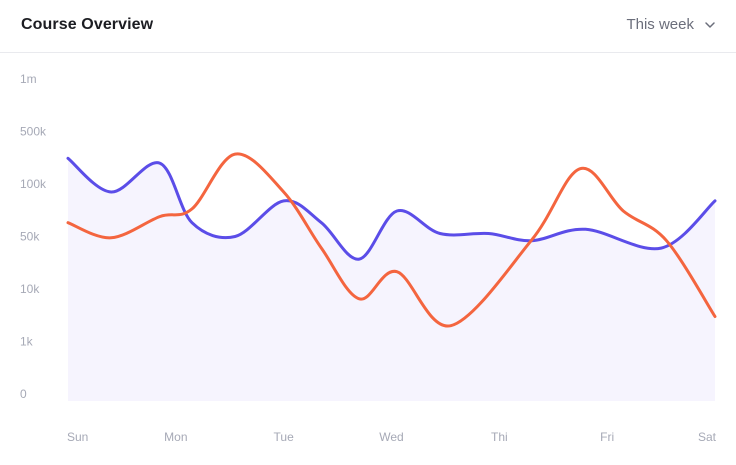 The image size is (736, 465). I want to click on x-tick-label: Thi, so click(499, 437).